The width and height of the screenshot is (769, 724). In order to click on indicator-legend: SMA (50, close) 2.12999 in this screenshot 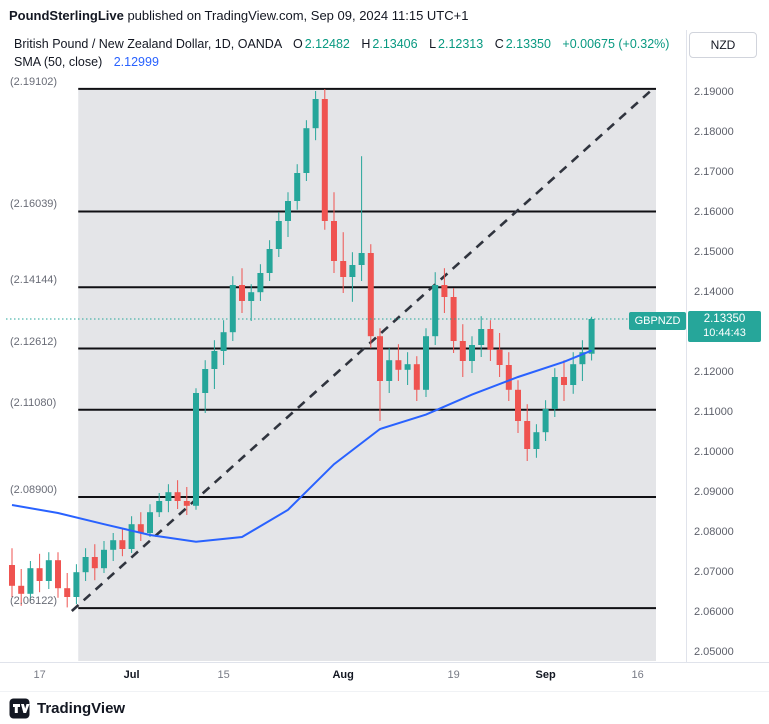, I will do `click(86, 62)`.